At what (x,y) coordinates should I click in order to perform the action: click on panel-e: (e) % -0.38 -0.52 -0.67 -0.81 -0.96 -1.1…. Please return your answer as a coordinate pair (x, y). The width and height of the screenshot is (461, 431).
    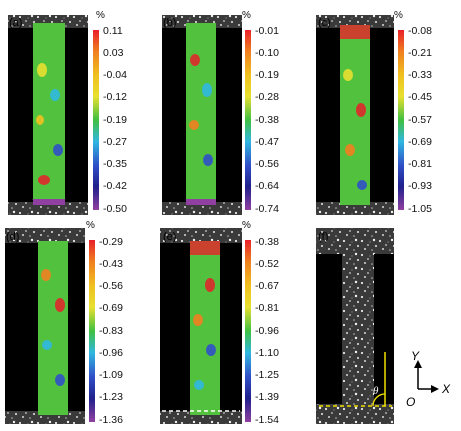
    Looking at the image, I should click on (219, 323).